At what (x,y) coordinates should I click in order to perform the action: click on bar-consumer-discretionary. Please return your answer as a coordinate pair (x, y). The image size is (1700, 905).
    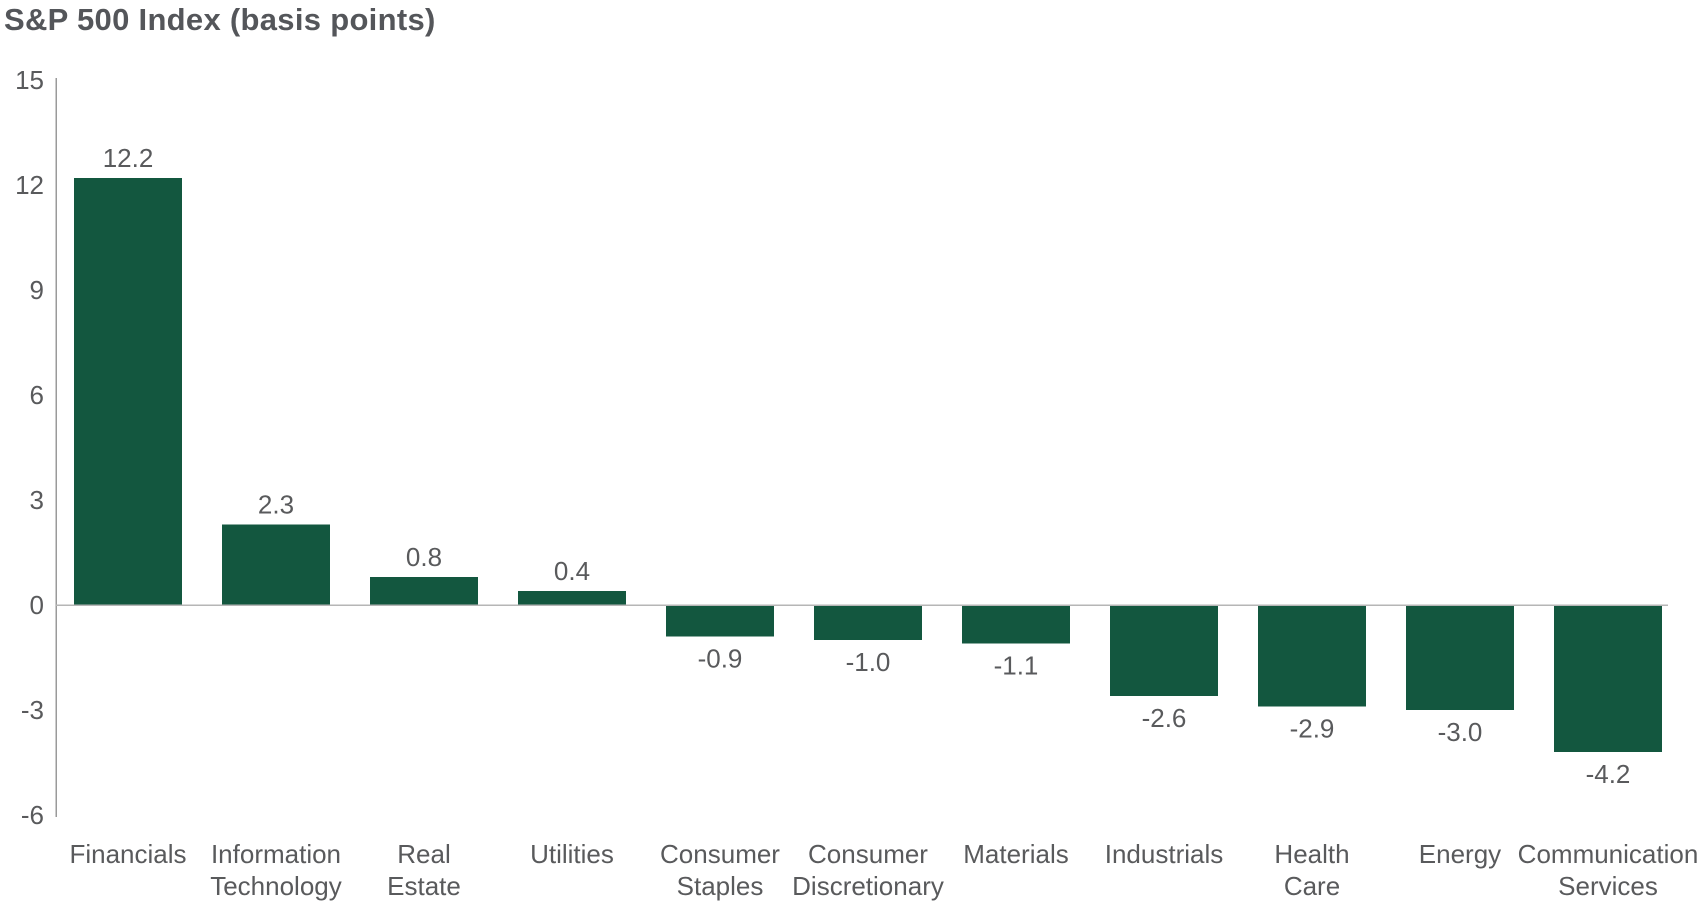
    Looking at the image, I should click on (868, 622).